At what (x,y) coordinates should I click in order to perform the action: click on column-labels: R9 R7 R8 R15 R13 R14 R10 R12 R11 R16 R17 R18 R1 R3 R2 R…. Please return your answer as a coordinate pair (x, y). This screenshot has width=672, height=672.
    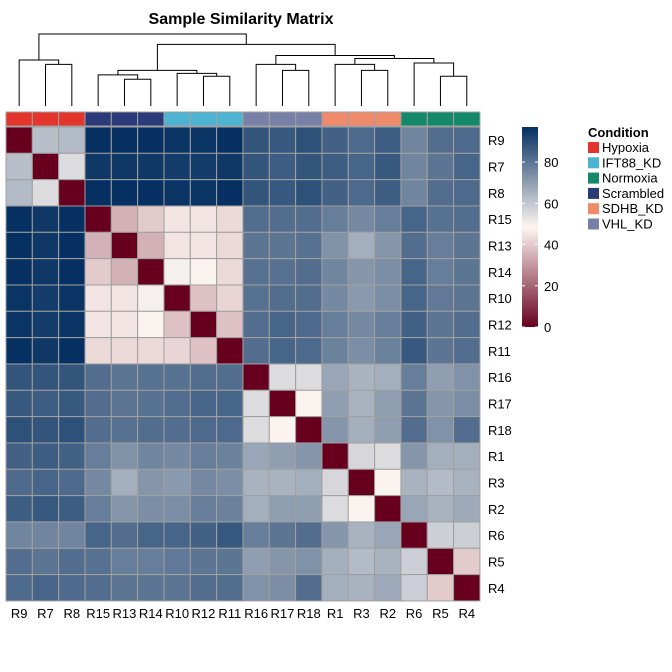
    Looking at the image, I should click on (243, 613).